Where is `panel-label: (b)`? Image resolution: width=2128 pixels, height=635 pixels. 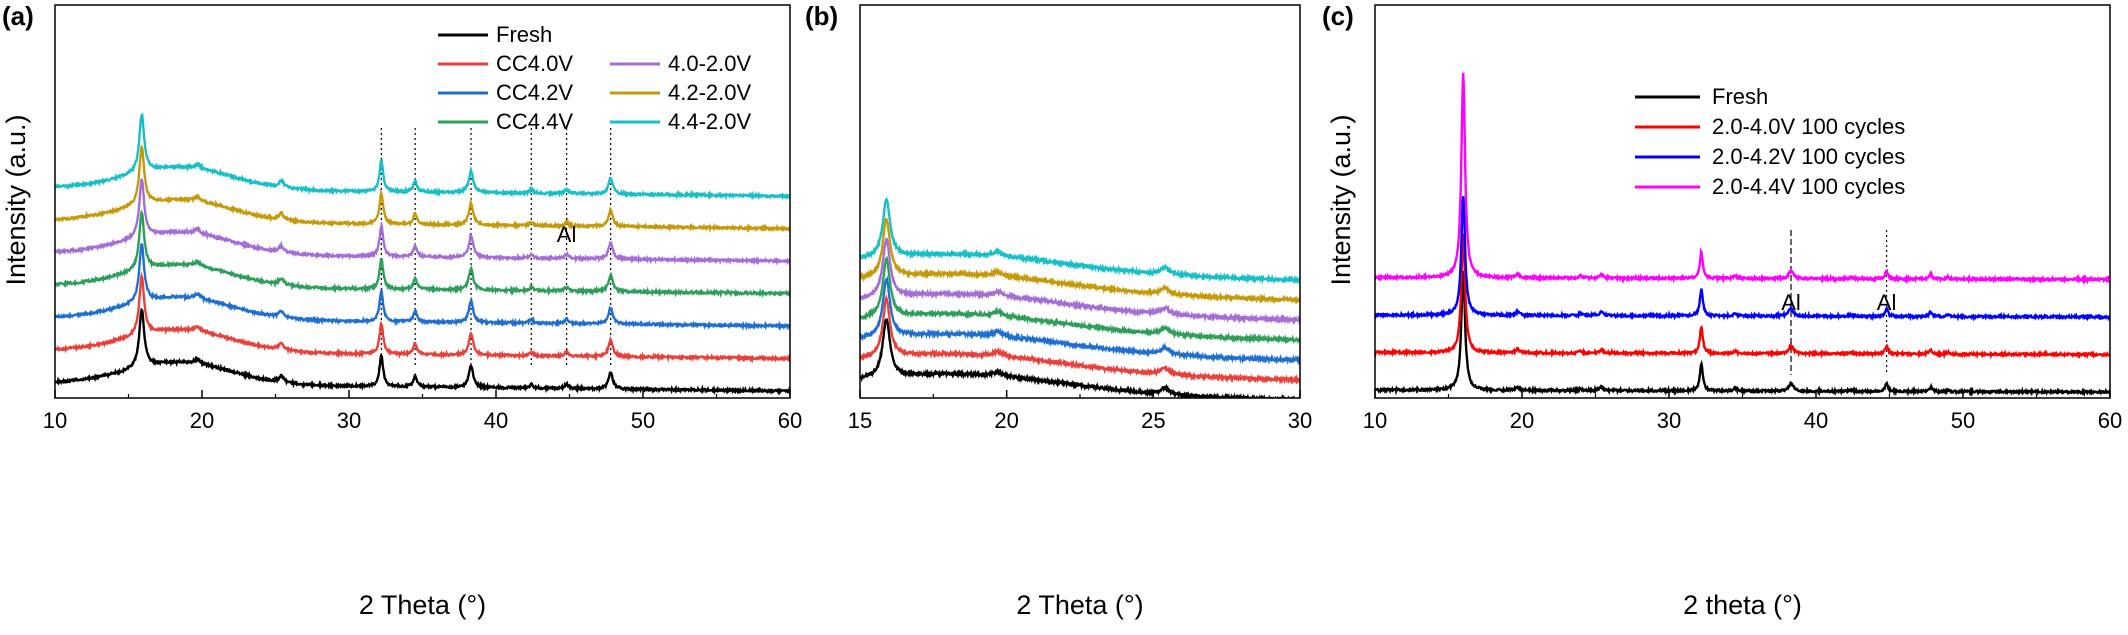 panel-label: (b) is located at coordinates (821, 16).